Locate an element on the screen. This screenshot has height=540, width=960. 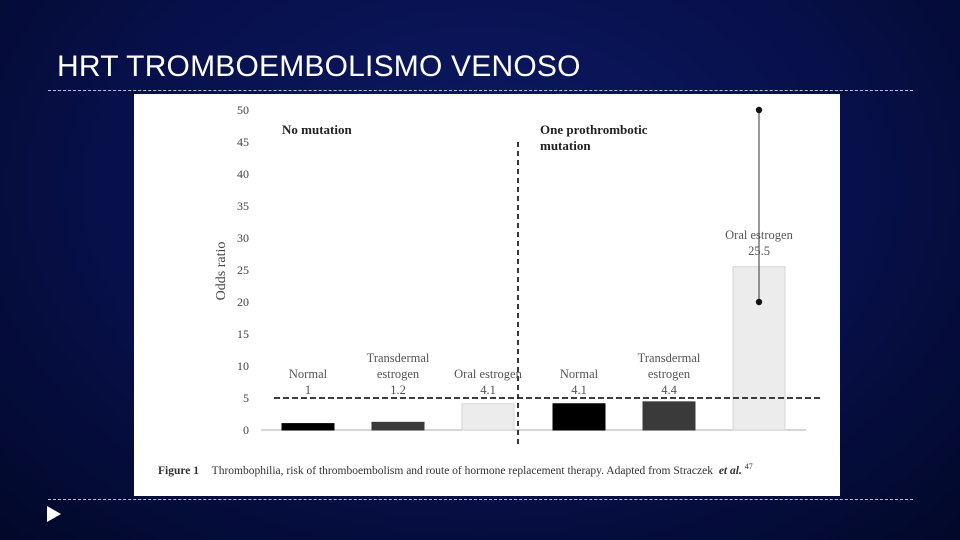
bar-value-label: 4.4 is located at coordinates (669, 390).